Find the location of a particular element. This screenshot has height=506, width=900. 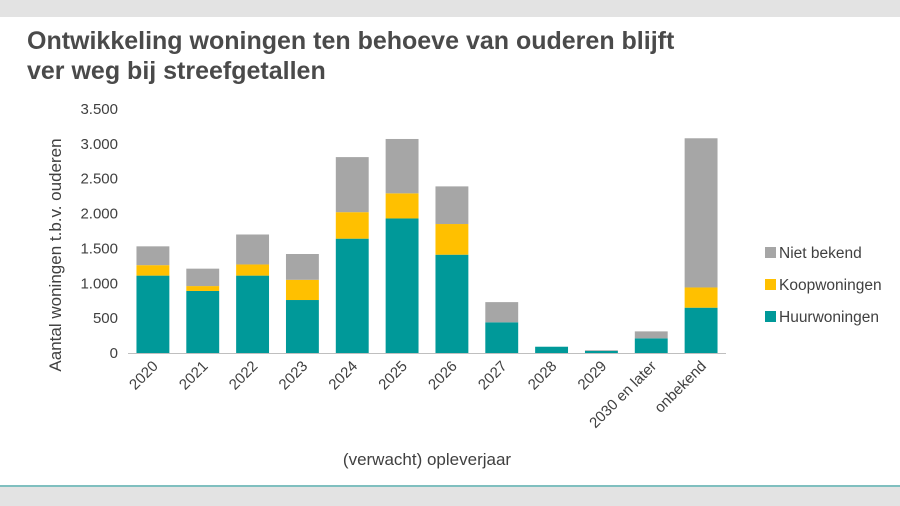

legend-label: Niet bekend is located at coordinates (820, 253).